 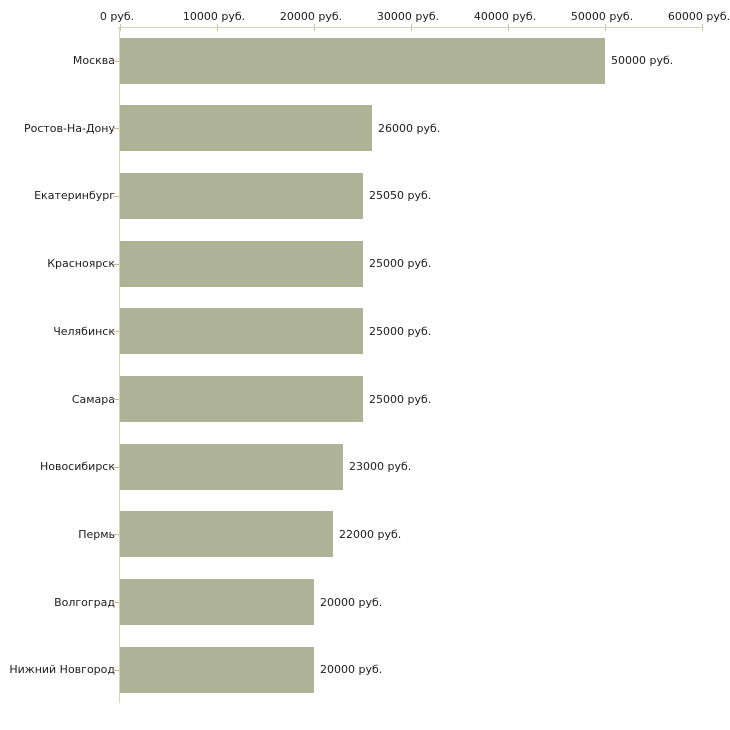 What do you see at coordinates (400, 195) in the screenshot?
I see `bar-value-label: 25050 руб.` at bounding box center [400, 195].